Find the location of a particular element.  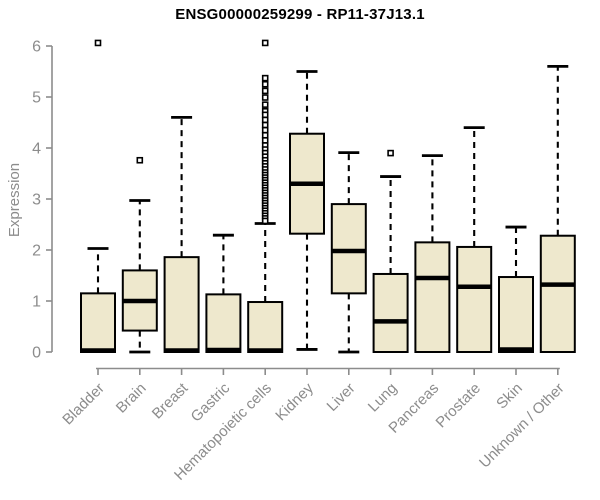

box-gastric is located at coordinates (223, 293).